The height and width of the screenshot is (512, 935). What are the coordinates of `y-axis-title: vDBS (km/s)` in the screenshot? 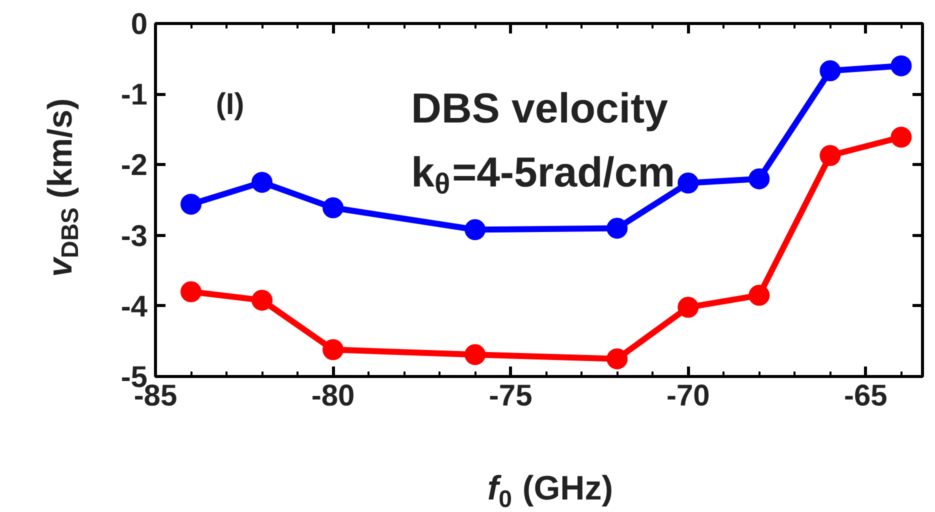 It's located at (63, 188).